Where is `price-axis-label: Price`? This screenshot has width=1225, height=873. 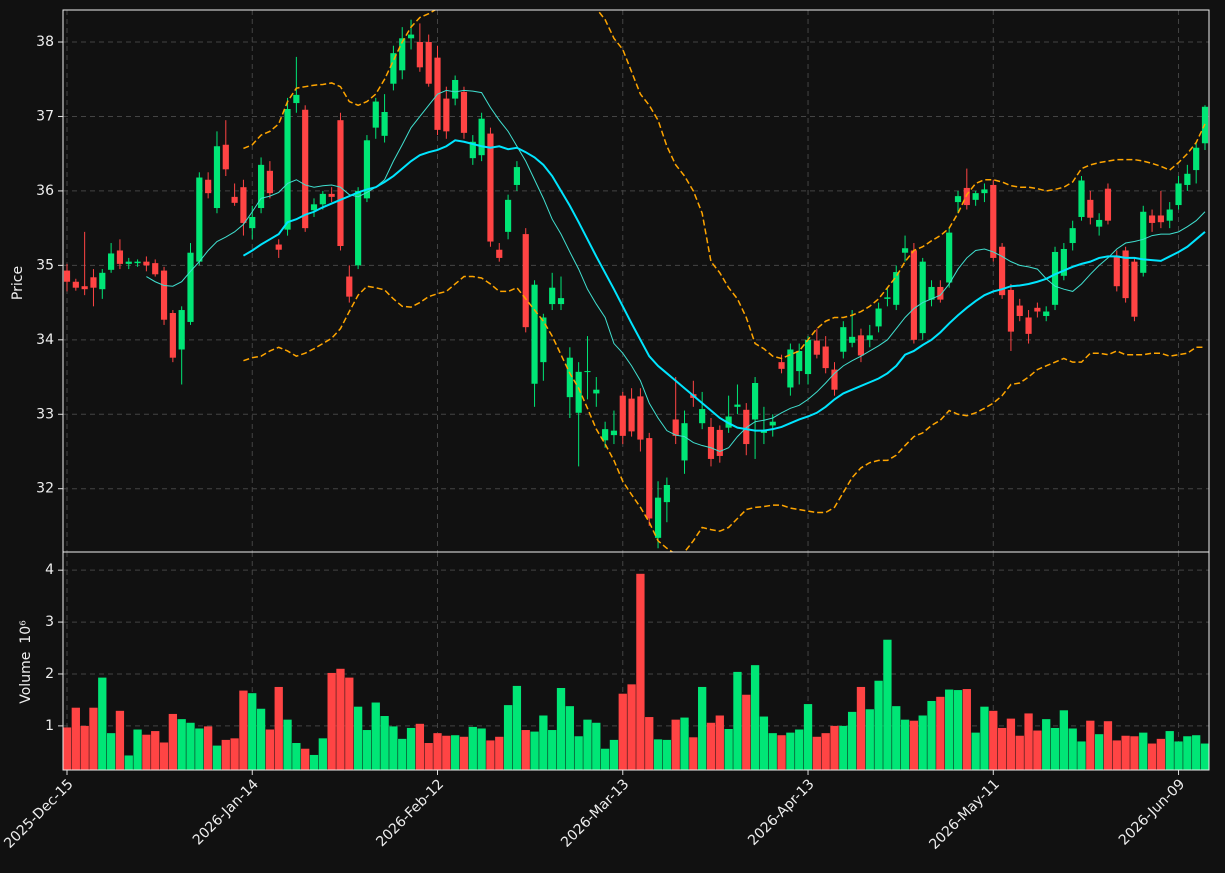
price-axis-label: Price is located at coordinates (18, 283).